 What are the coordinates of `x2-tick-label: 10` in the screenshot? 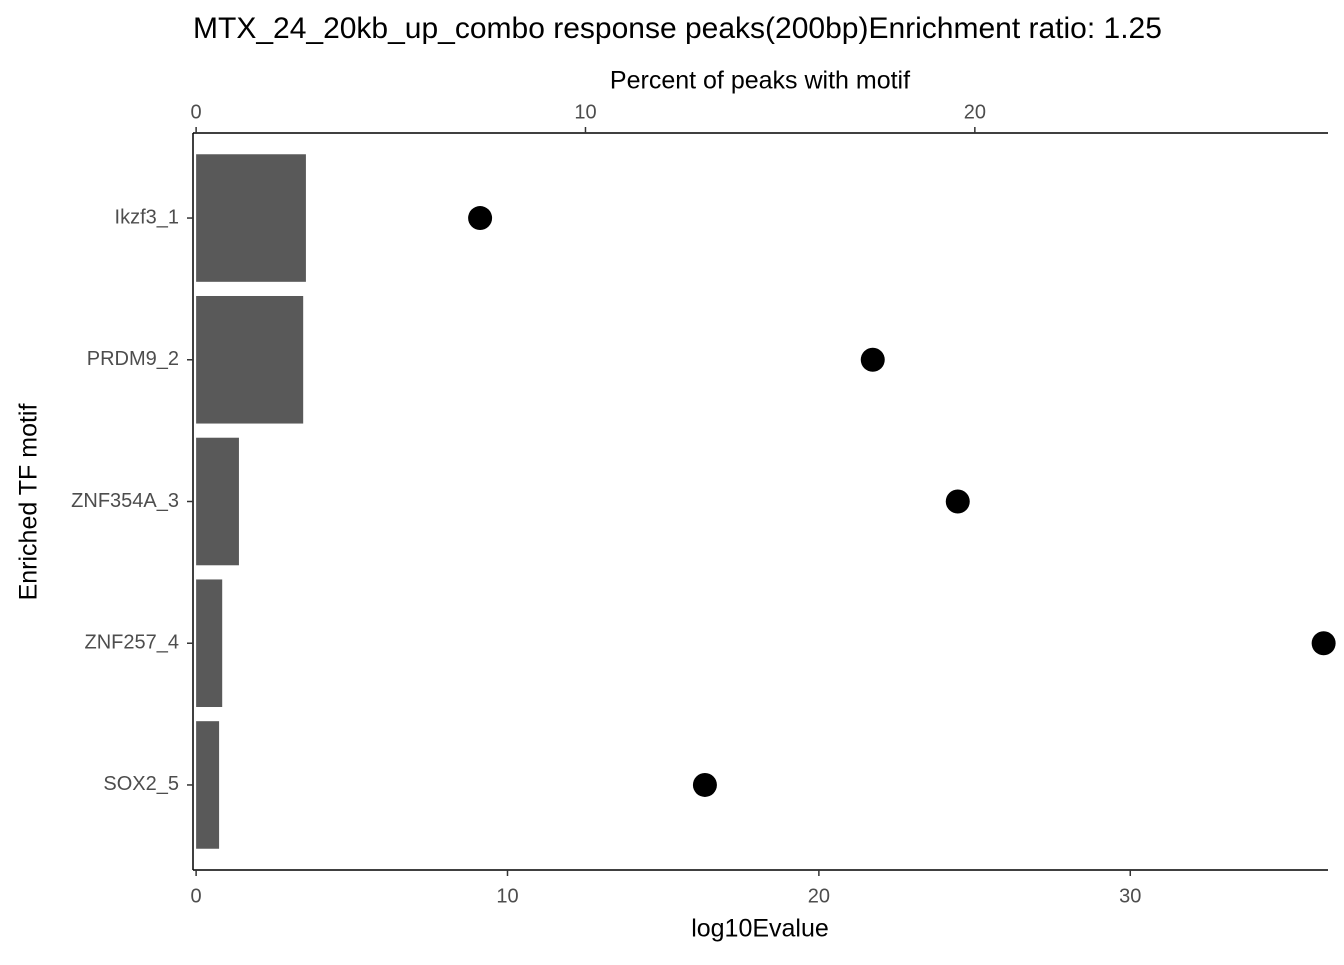 It's located at (585, 112).